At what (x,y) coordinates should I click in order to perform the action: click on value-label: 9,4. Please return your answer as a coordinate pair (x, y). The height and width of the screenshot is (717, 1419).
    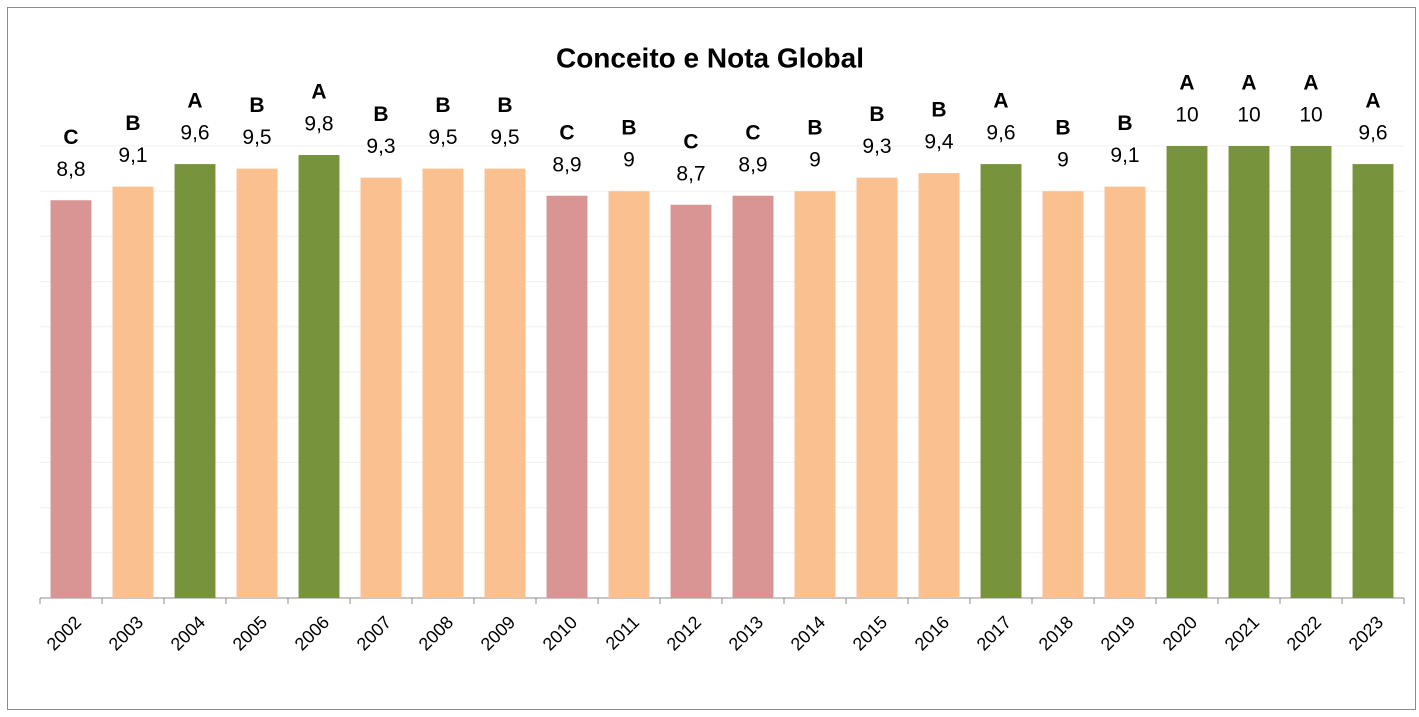
    Looking at the image, I should click on (939, 142).